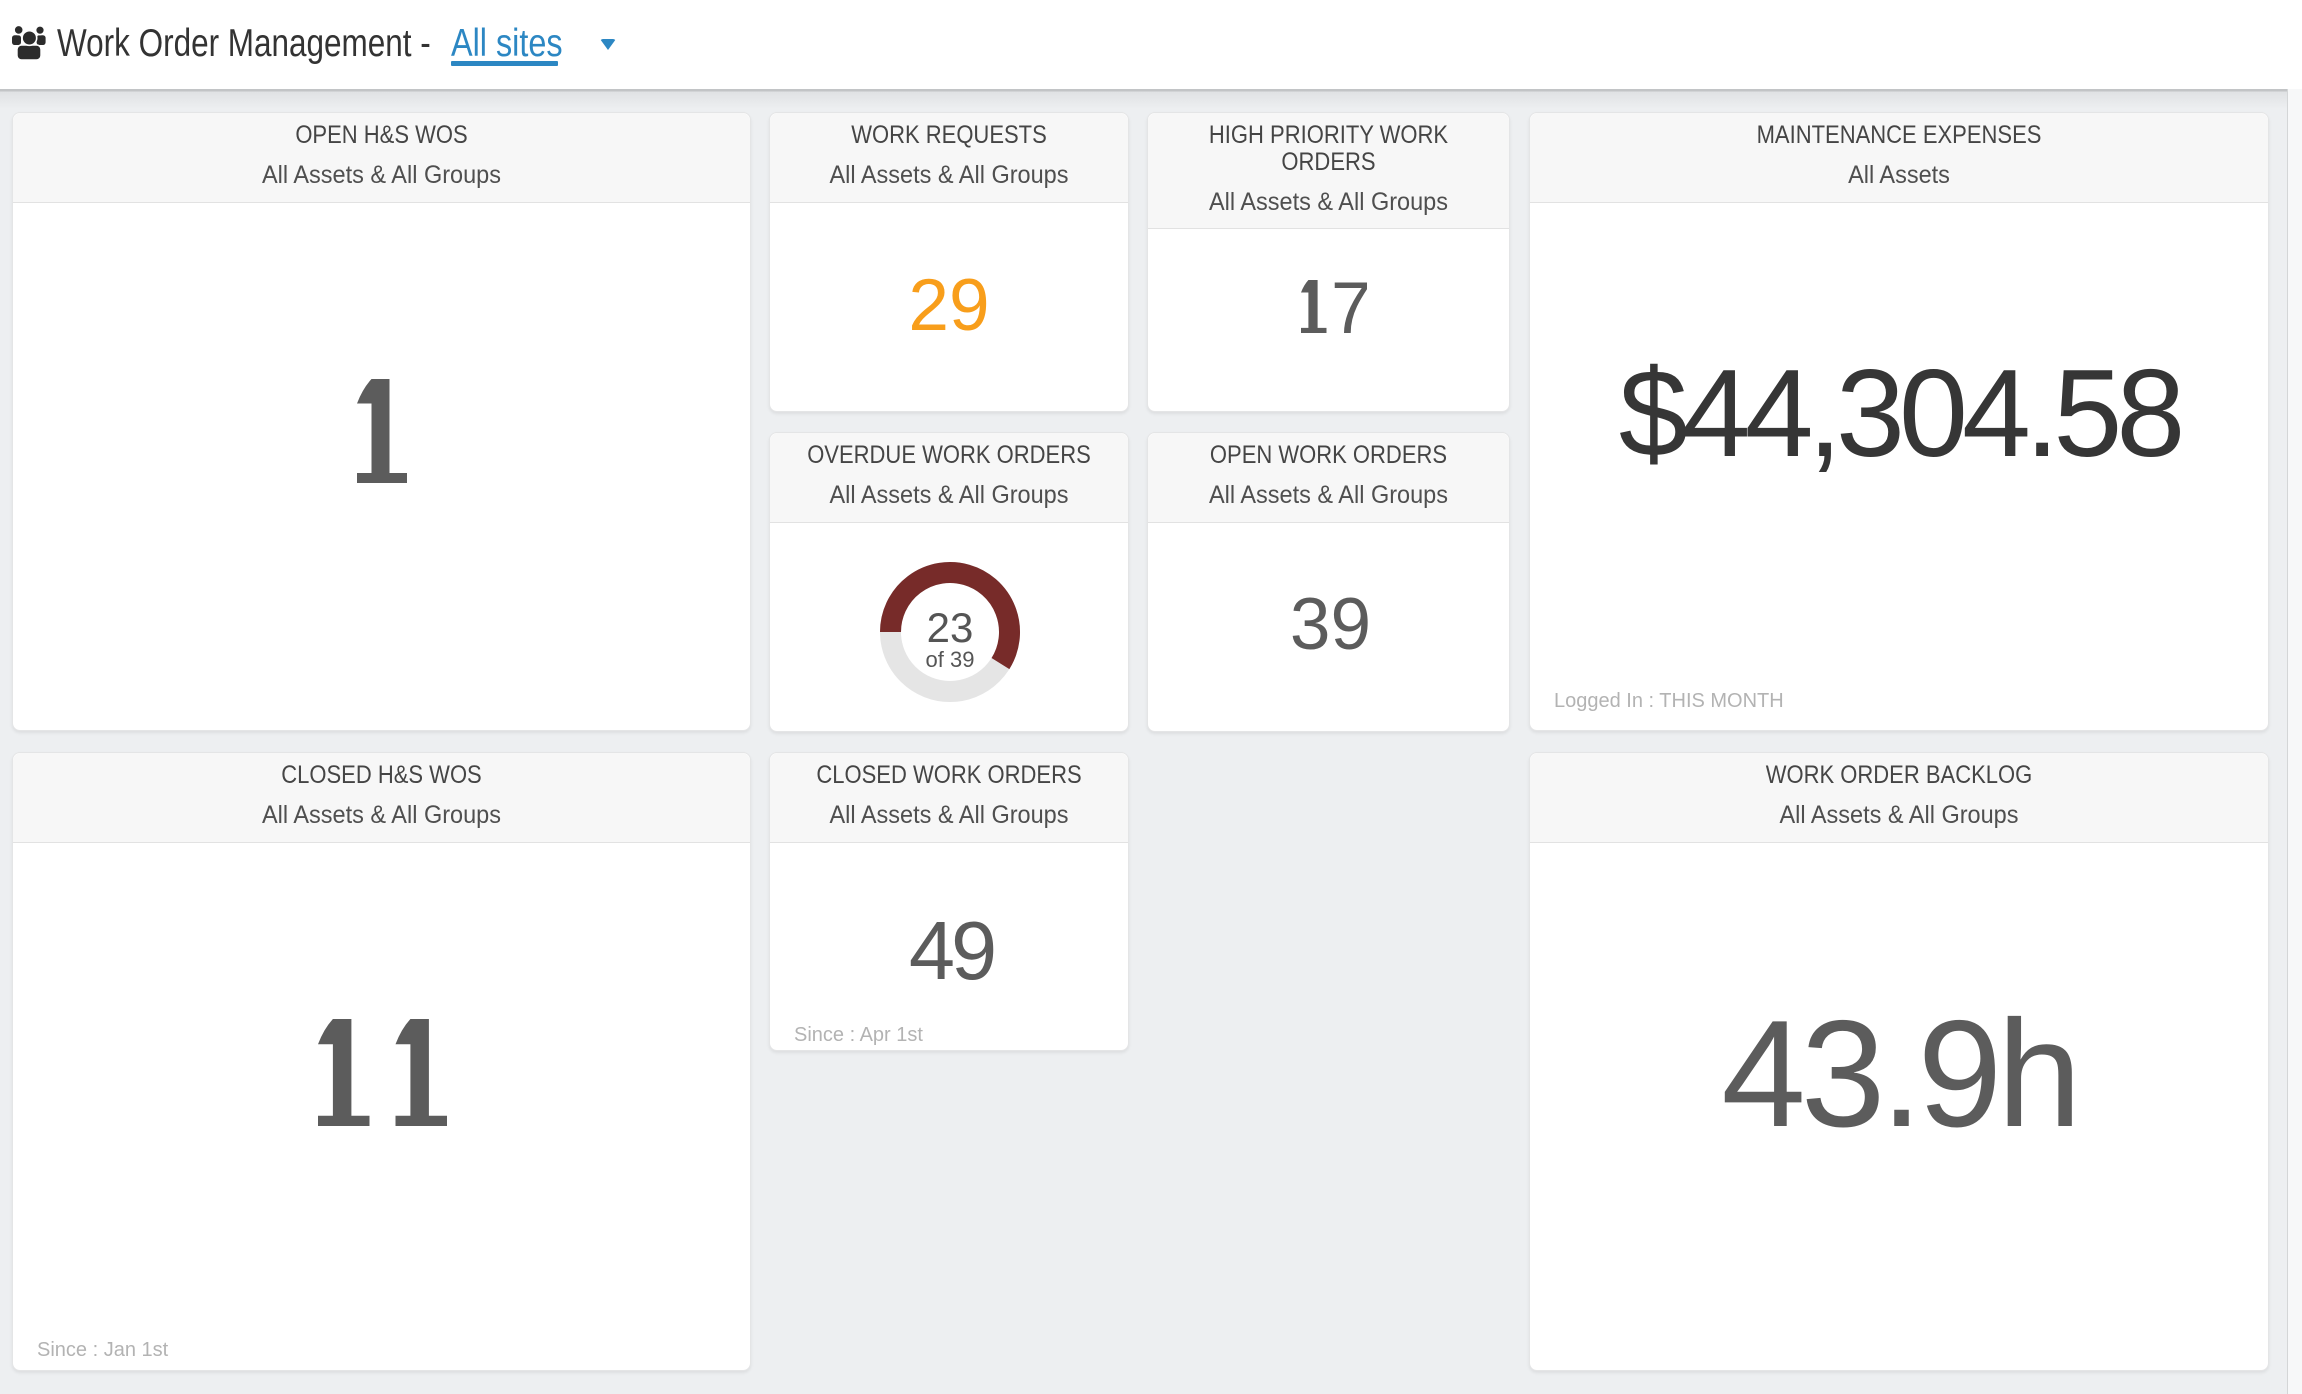  What do you see at coordinates (950, 659) in the screenshot?
I see `svg-text: of 39` at bounding box center [950, 659].